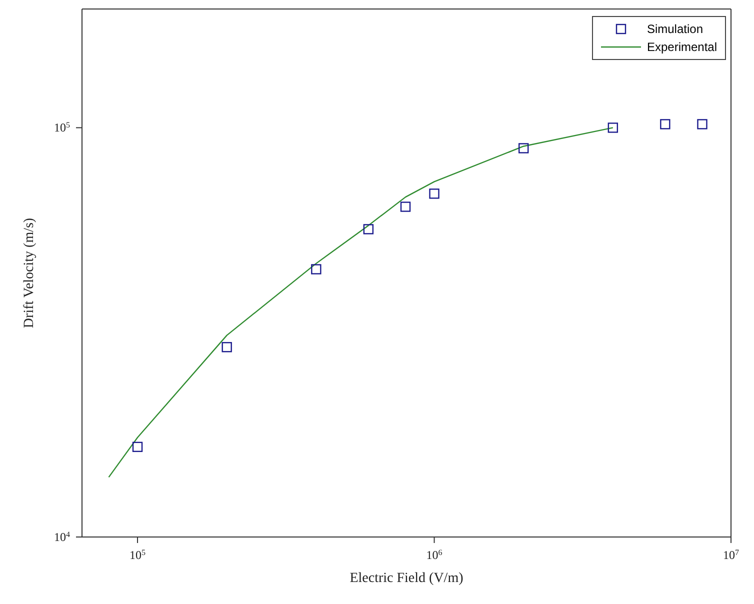  I want to click on y-tick-label: 10$^{4}$, so click(62, 537).